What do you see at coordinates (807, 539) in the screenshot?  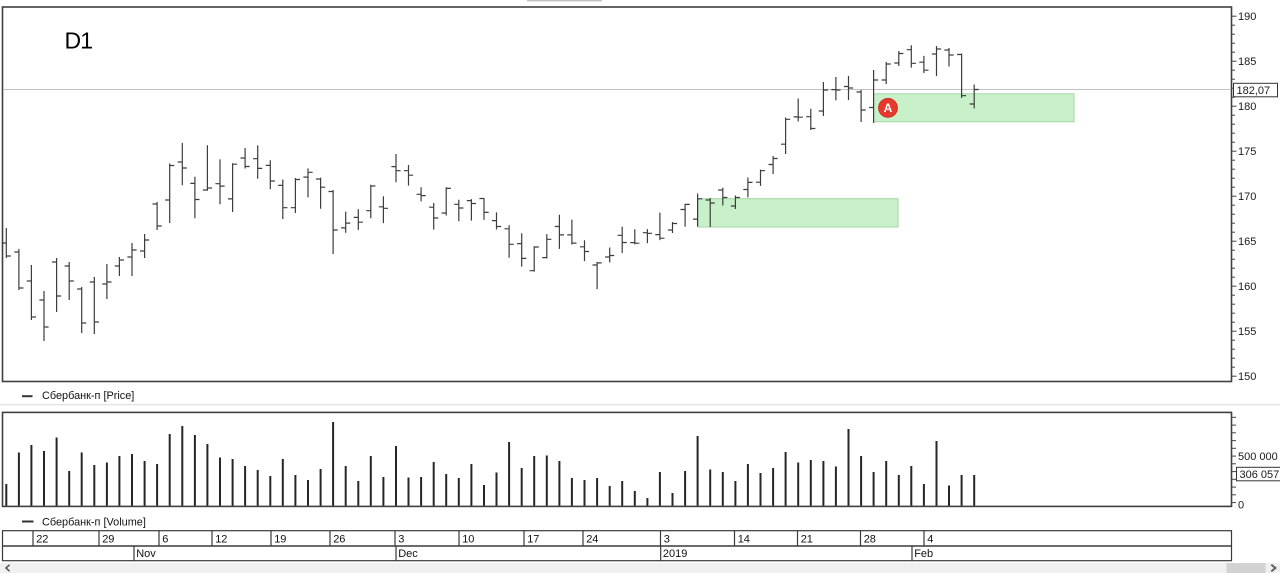 I see `svg-text: 21` at bounding box center [807, 539].